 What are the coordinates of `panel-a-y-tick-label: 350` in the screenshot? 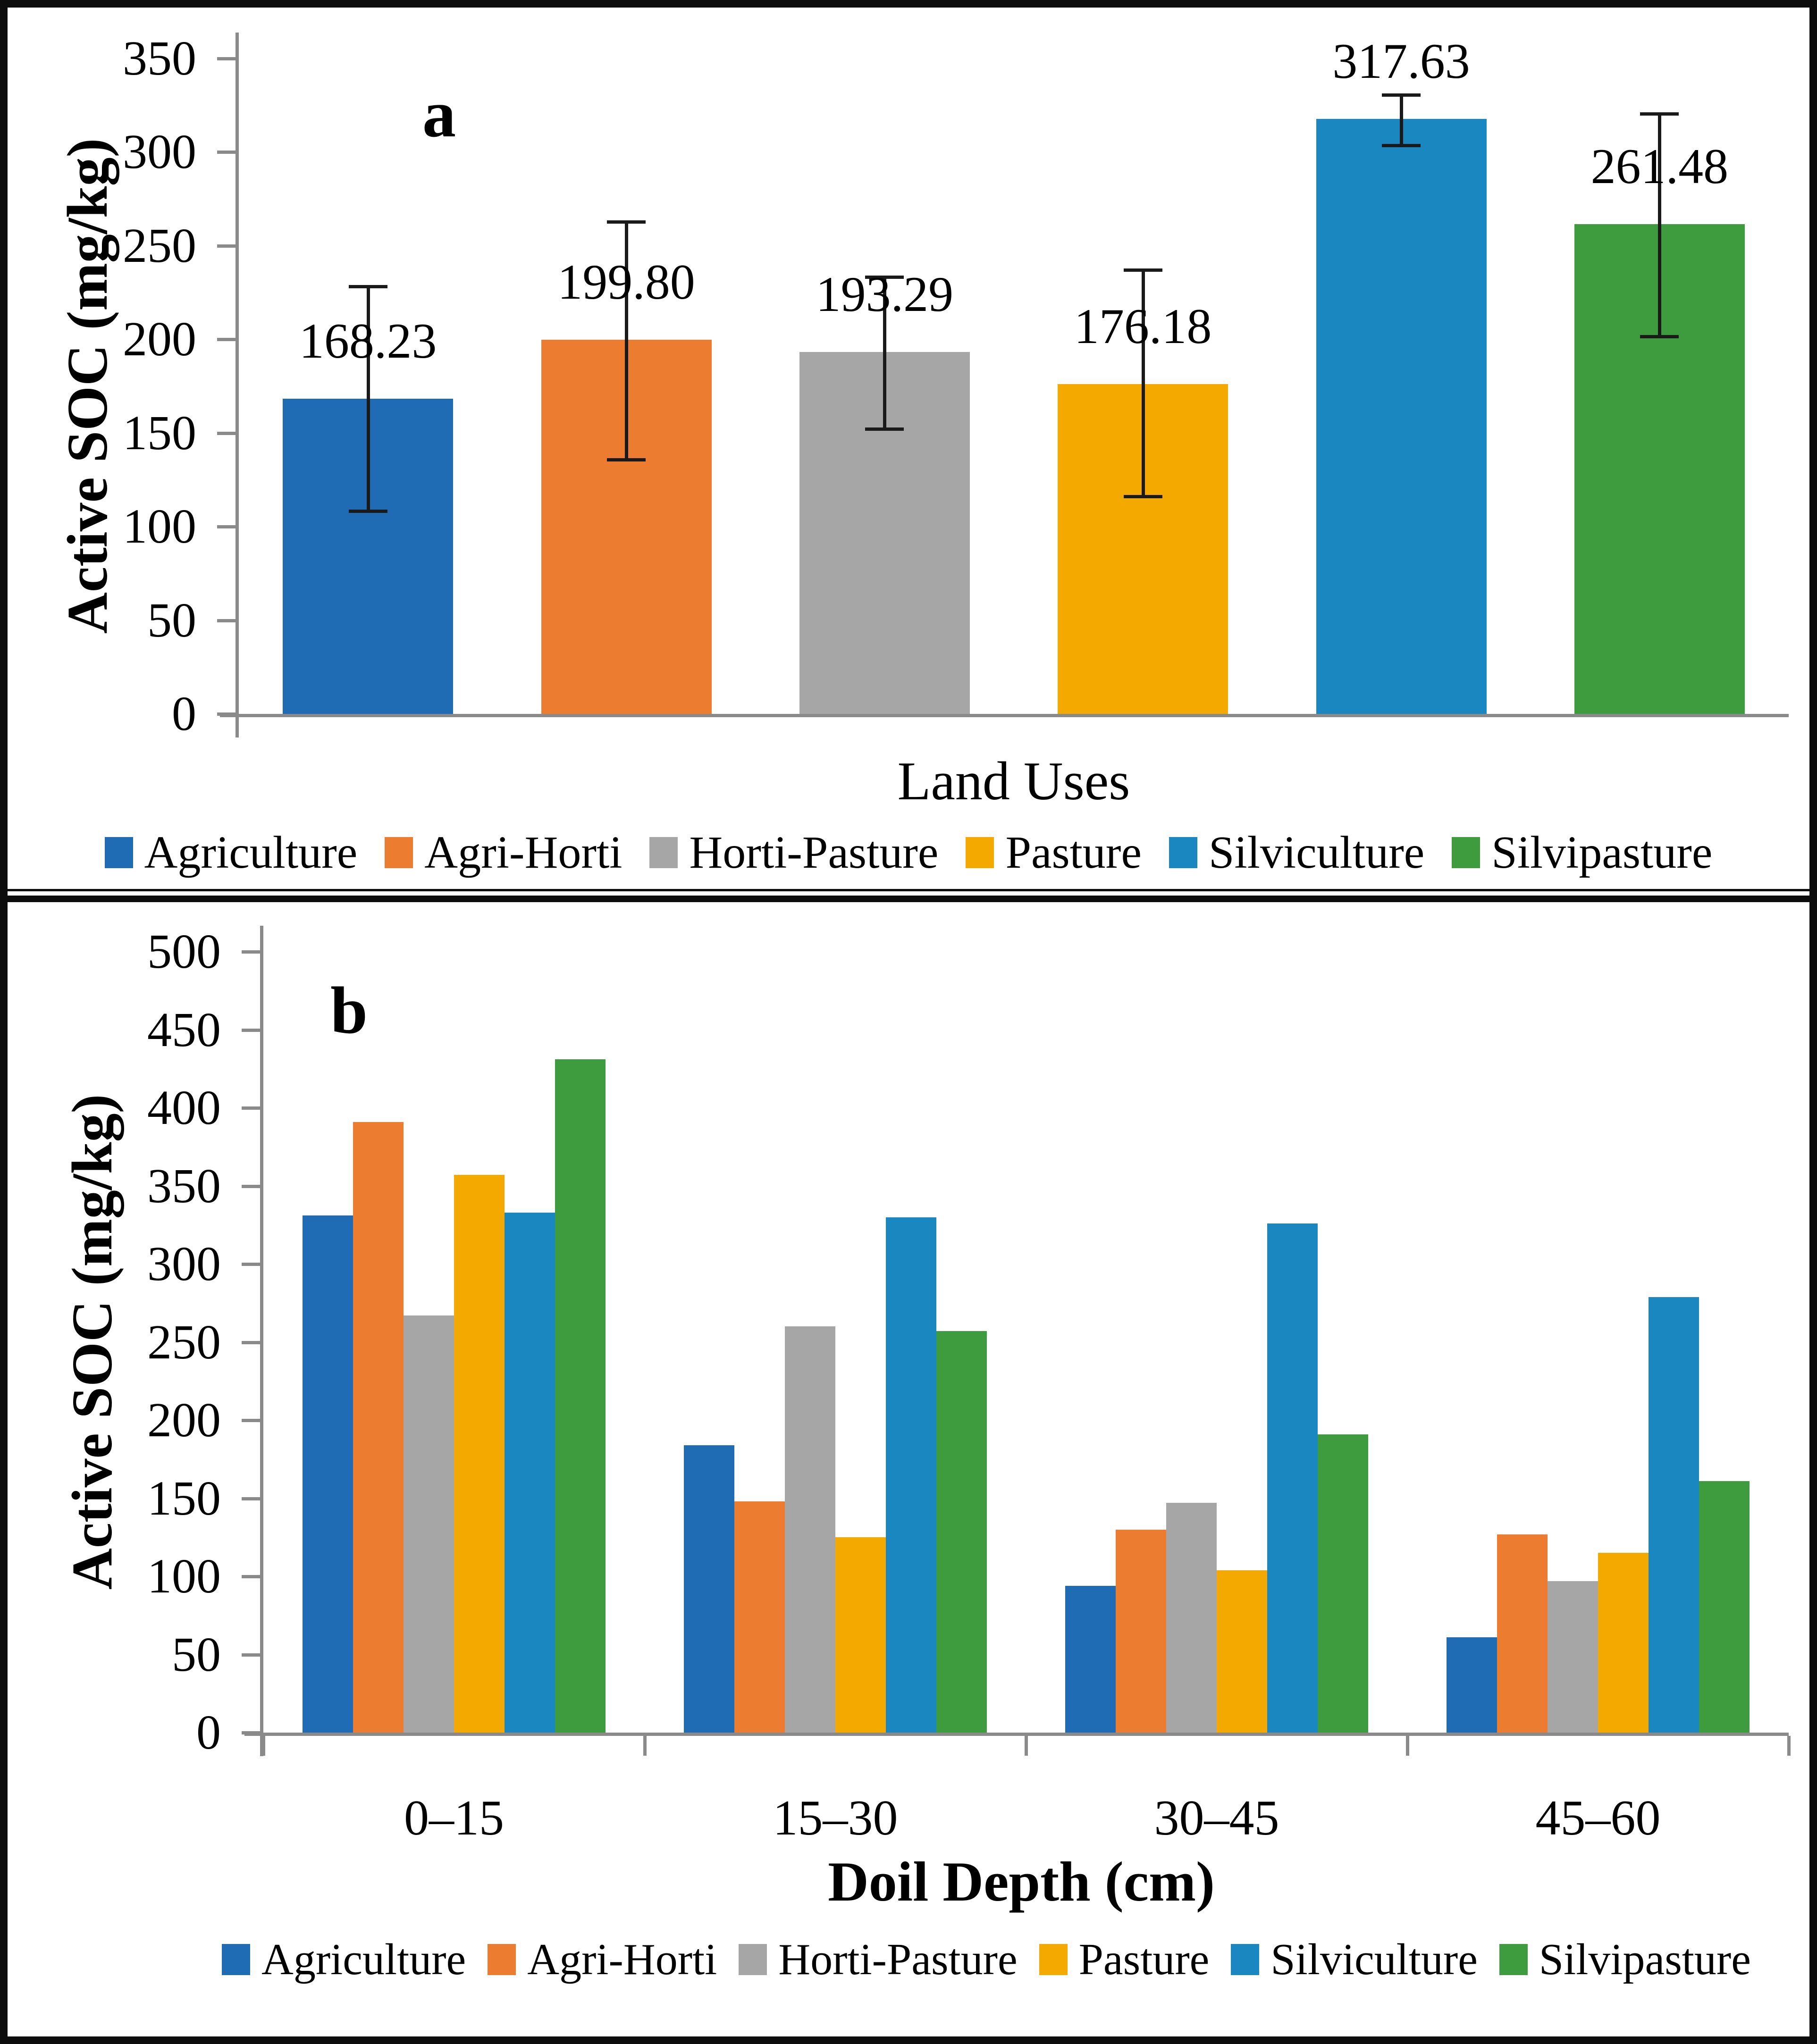 It's located at (159, 58).